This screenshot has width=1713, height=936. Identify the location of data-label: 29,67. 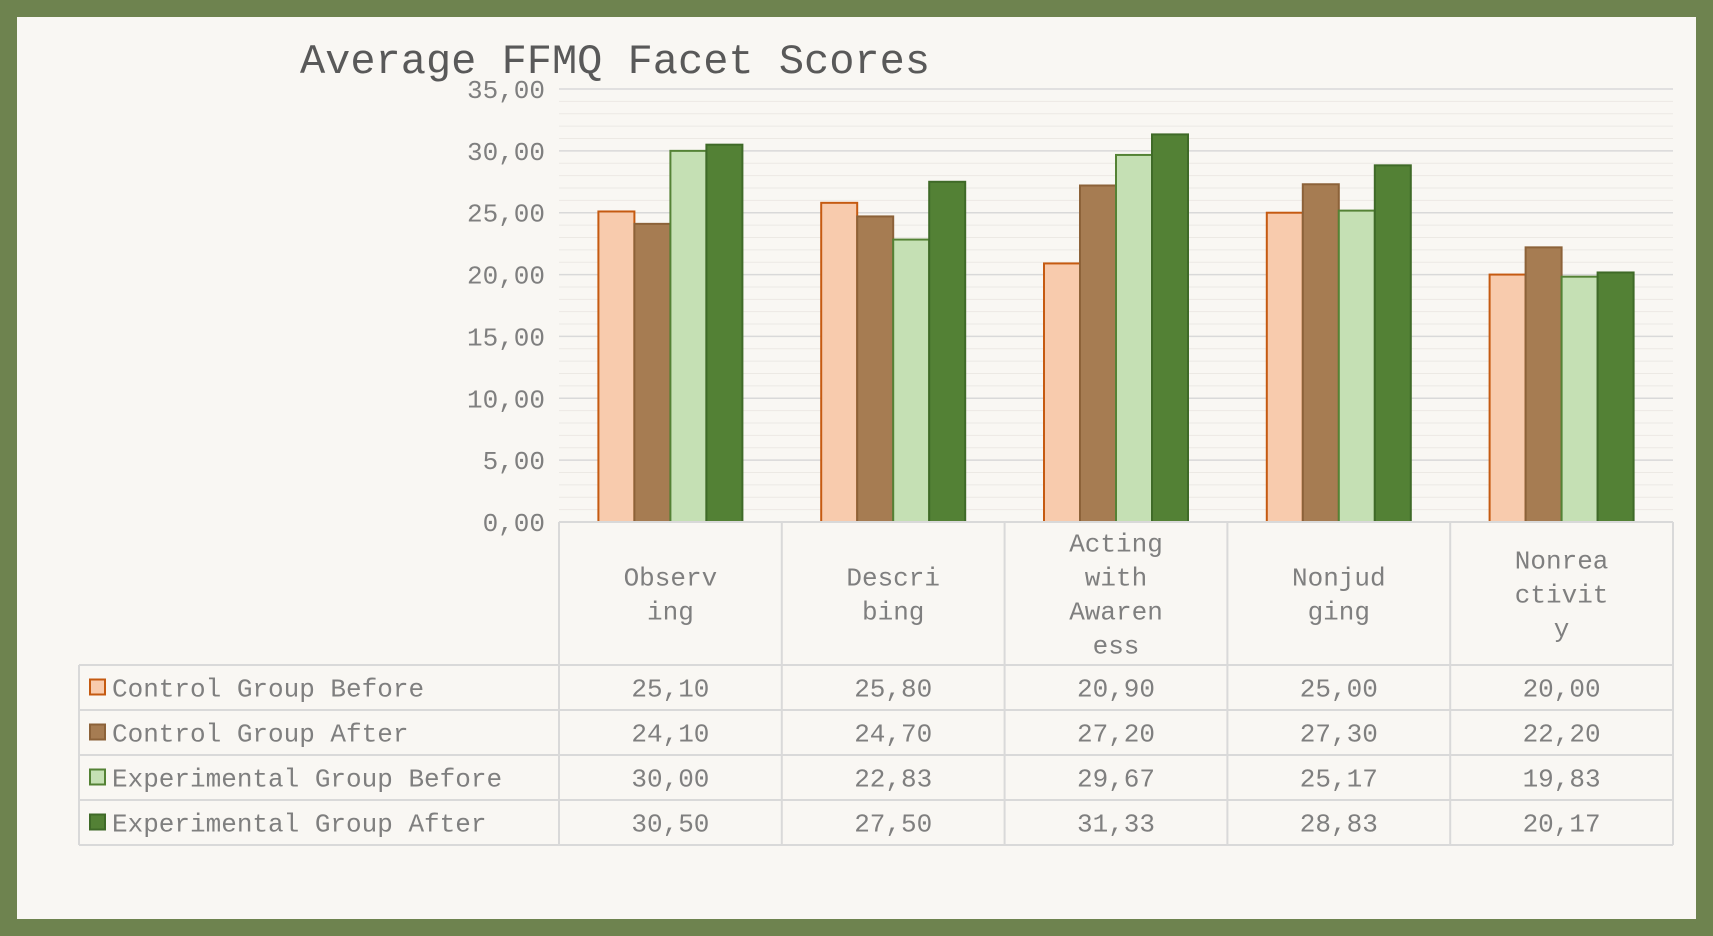
(1116, 780).